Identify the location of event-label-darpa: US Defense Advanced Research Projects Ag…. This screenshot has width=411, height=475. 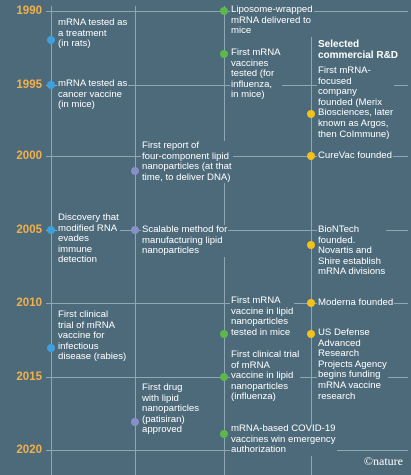
(352, 365).